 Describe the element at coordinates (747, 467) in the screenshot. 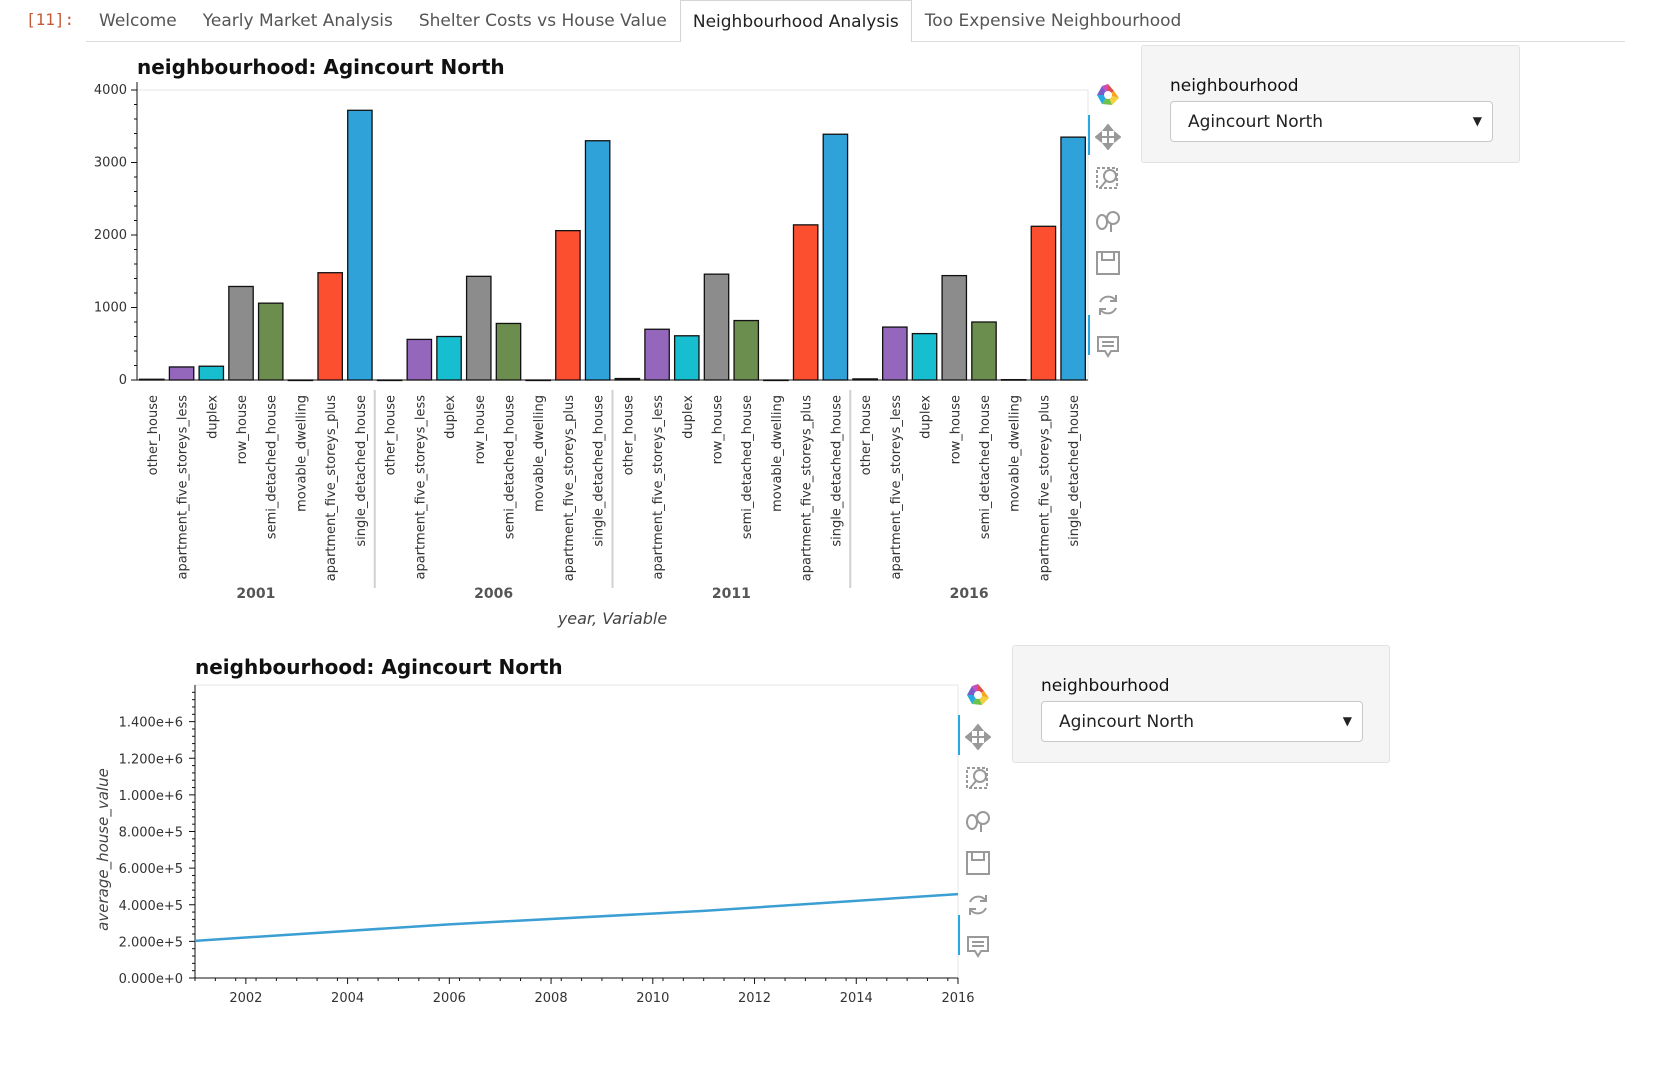

I see `category-tick-label: semi_detached_house` at that location.